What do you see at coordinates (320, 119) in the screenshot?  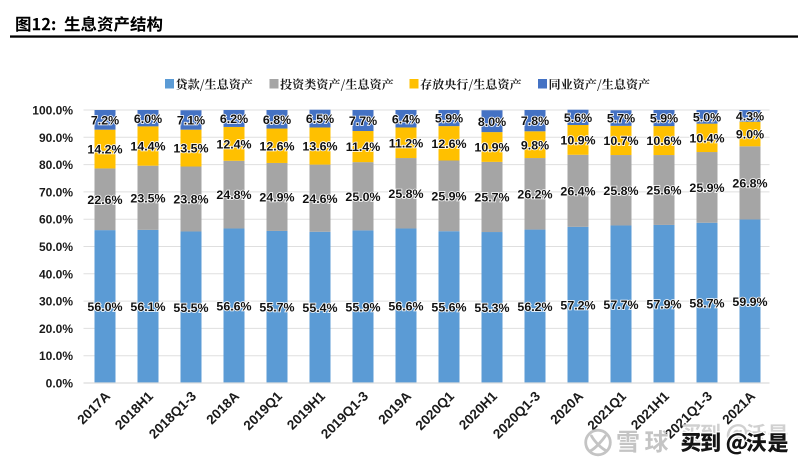 I see `svg-text: 6.5%` at bounding box center [320, 119].